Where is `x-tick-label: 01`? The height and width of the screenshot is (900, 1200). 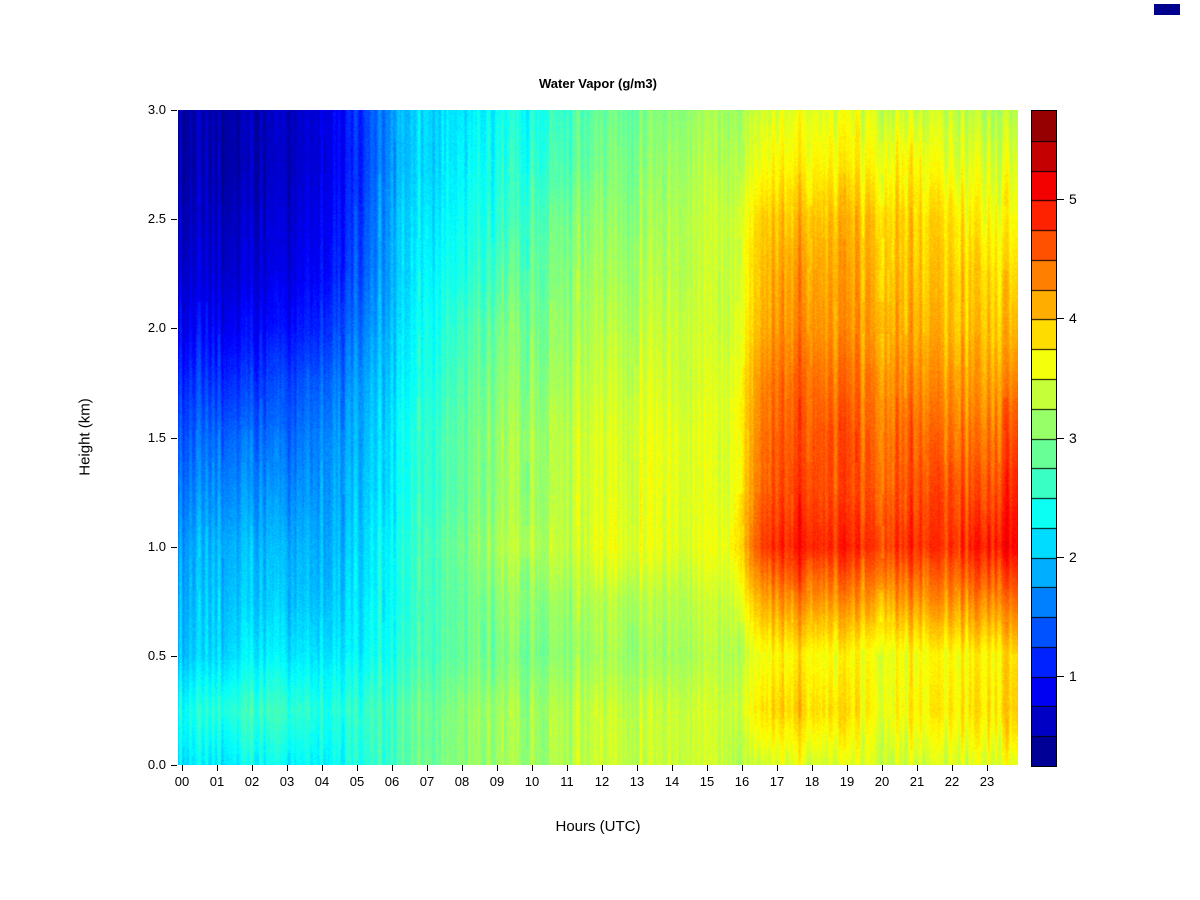 x-tick-label: 01 is located at coordinates (217, 781).